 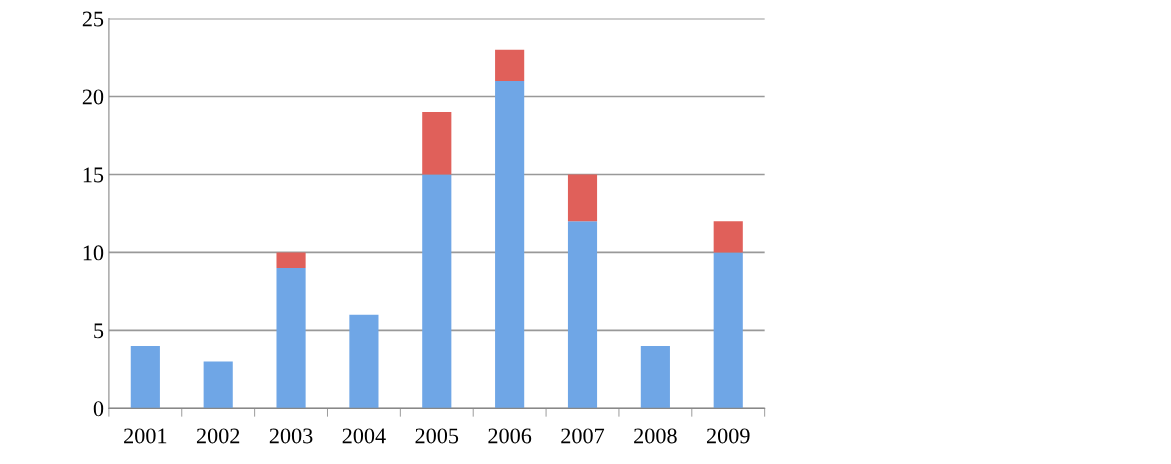 I want to click on y-tick-label: 5, so click(x=99, y=331).